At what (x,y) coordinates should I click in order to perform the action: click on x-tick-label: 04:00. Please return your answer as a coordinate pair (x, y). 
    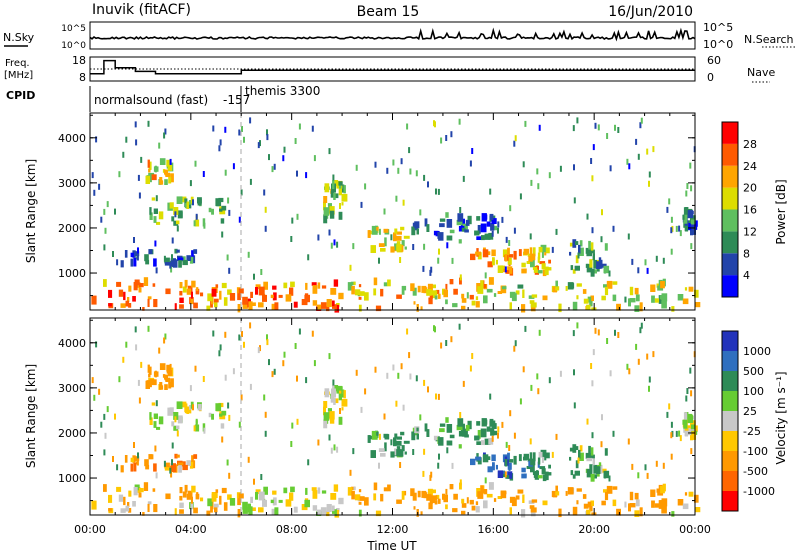
    Looking at the image, I should click on (191, 529).